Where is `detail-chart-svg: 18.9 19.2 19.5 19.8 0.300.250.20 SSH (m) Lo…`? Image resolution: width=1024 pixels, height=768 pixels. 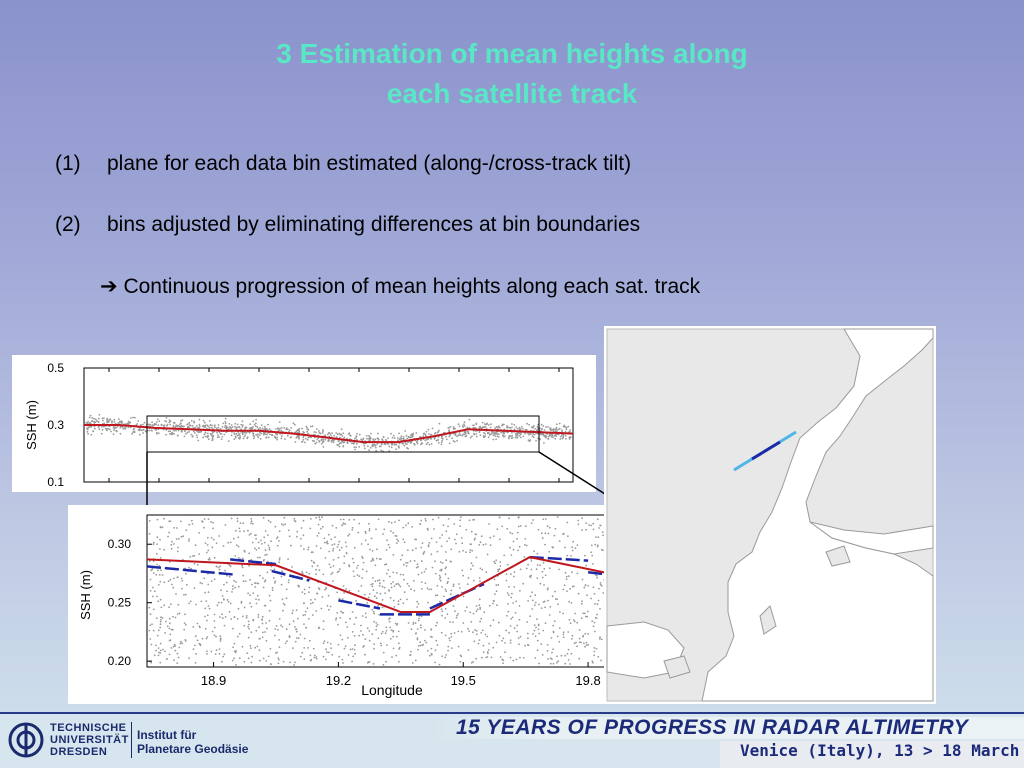
detail-chart-svg: 18.9 19.2 19.5 19.8 0.300.250.20 SSH (m) Lo… is located at coordinates (358, 606).